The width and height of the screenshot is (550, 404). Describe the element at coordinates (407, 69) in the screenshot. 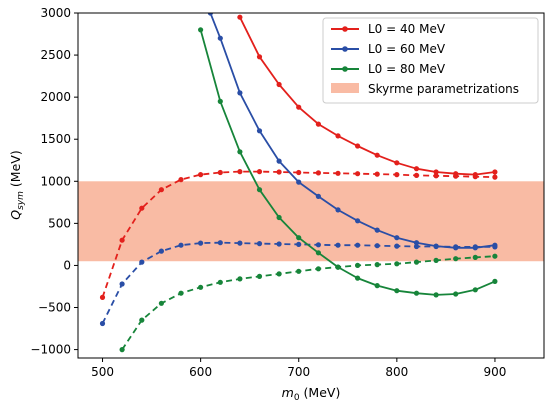

I see `legend-label-80: L0 = 80 MeV` at that location.